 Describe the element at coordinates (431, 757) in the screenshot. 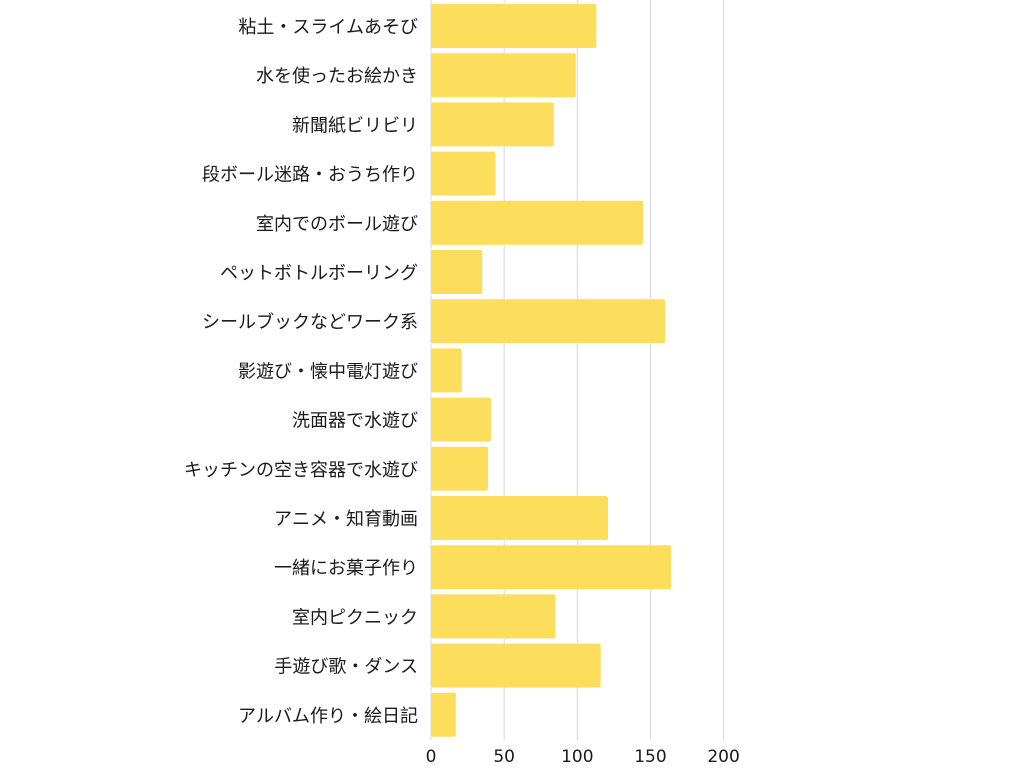

I see `x-tick-label: 0` at that location.